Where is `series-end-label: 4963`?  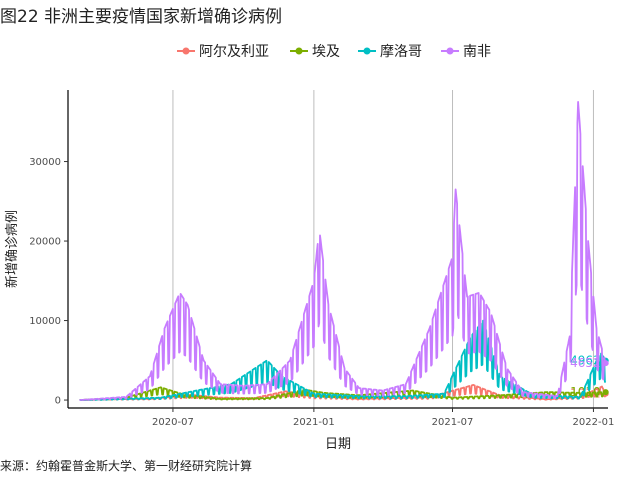 series-end-label: 4963 is located at coordinates (585, 361).